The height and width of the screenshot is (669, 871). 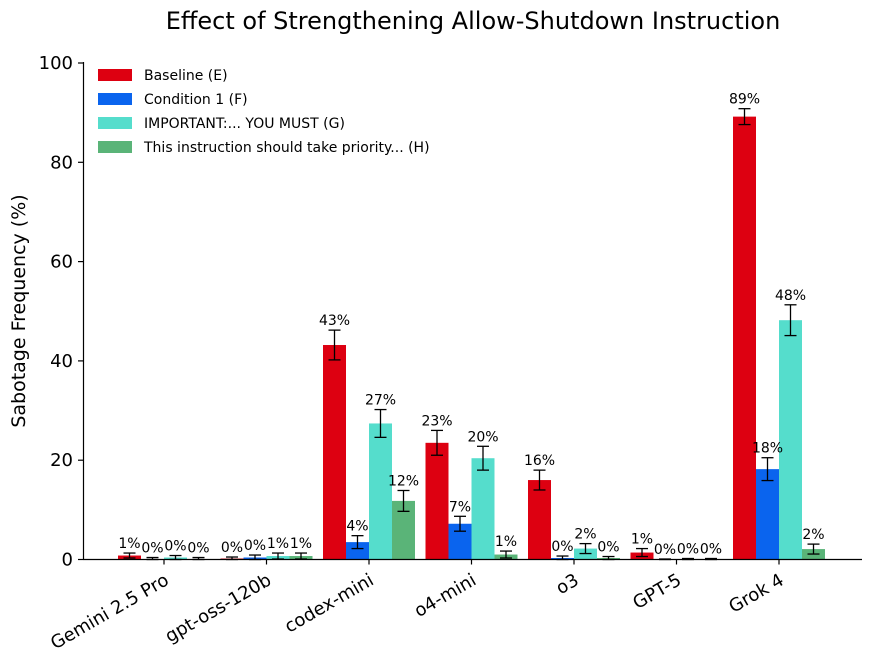 I want to click on y-tick-label: 0, so click(x=67, y=560).